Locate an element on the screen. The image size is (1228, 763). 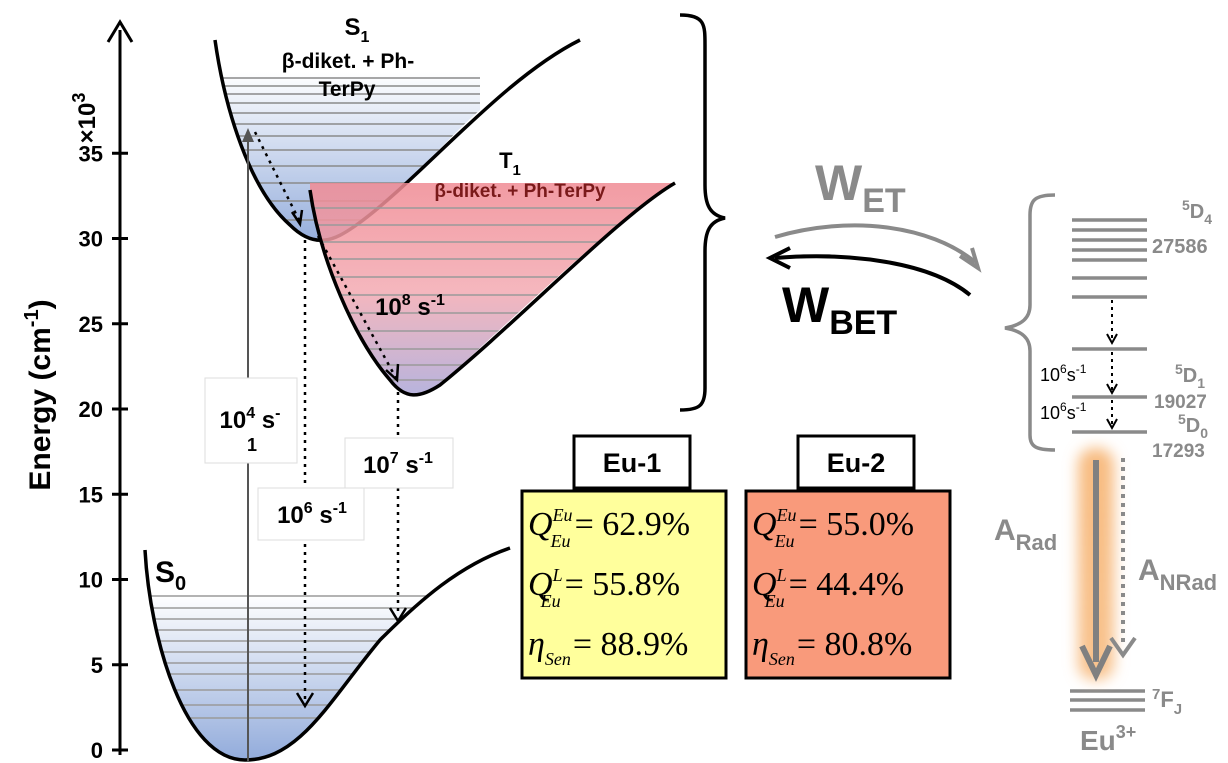
d4-label: 5D4 is located at coordinates (1197, 212).